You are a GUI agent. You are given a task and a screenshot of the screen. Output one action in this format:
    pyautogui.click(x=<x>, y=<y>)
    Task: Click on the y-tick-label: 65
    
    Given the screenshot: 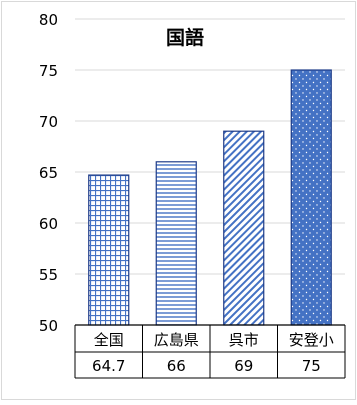 What is the action you would take?
    pyautogui.click(x=48, y=173)
    